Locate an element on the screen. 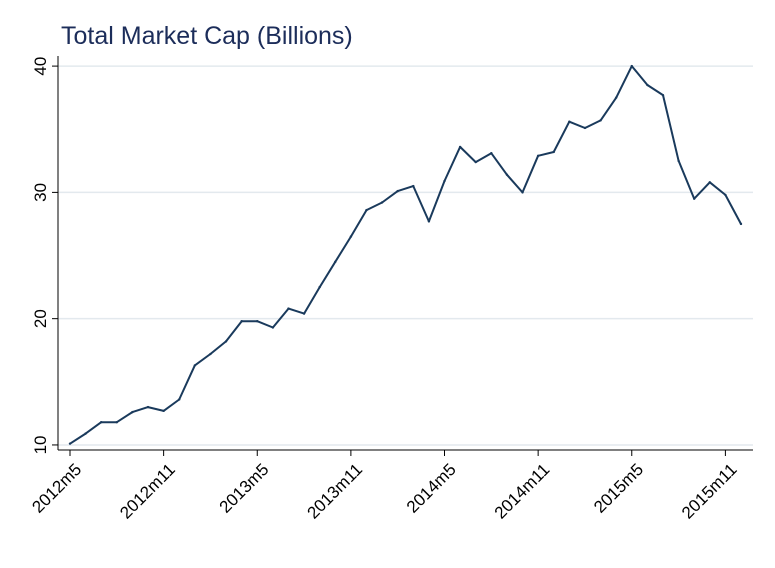  y-tick-label-40: 40 is located at coordinates (40, 66).